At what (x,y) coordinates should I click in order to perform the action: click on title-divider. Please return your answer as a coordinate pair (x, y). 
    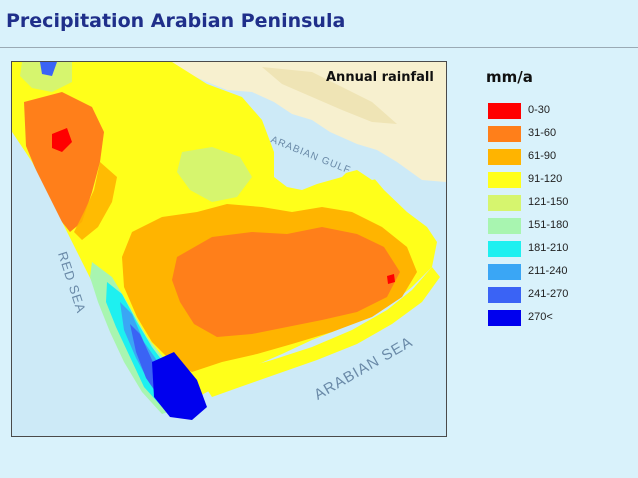
    Looking at the image, I should click on (319, 47).